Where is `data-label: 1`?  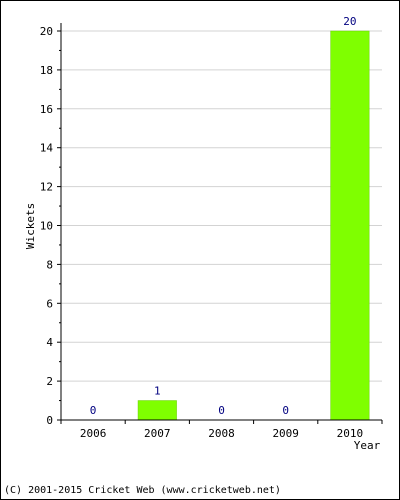
data-label: 1 is located at coordinates (157, 391).